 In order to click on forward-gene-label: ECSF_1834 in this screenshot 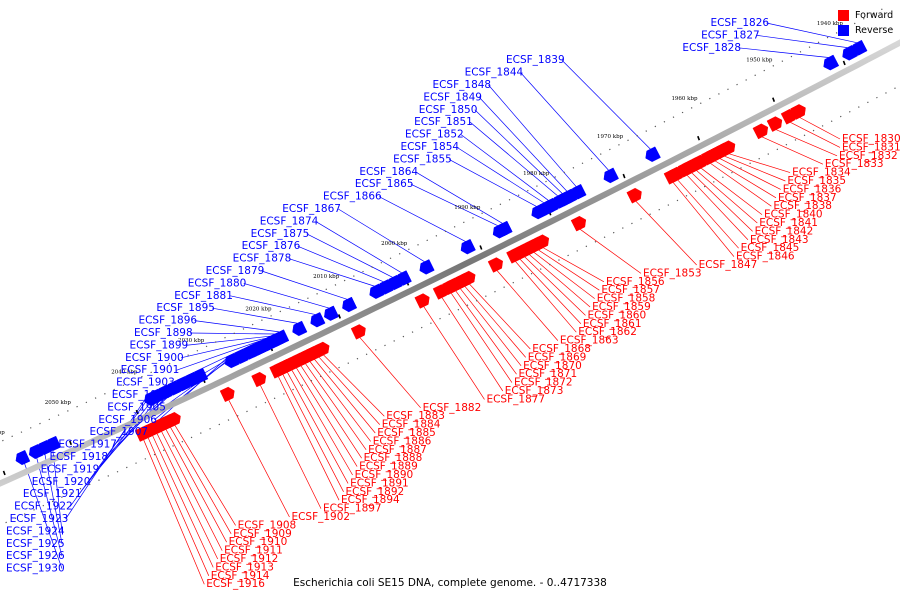, I will do `click(821, 173)`.